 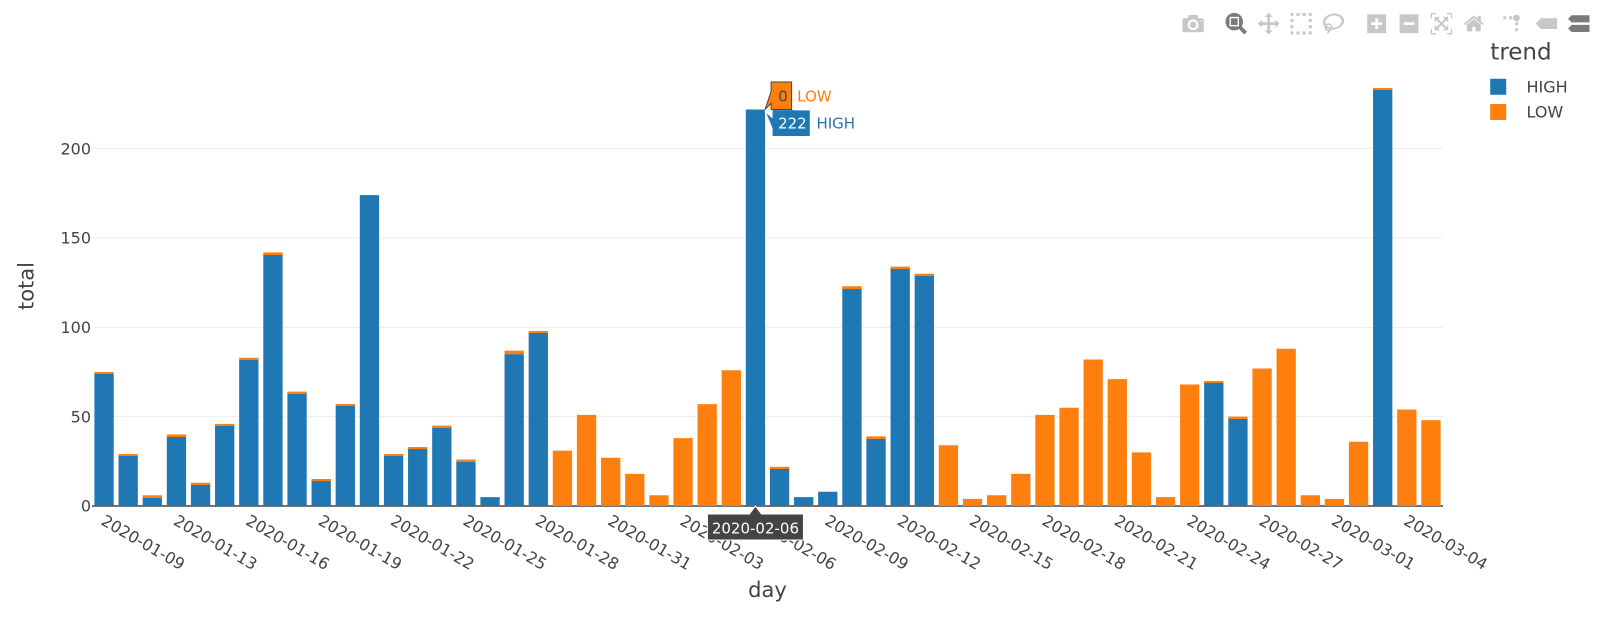 I want to click on svg-text: day, so click(x=767, y=590).